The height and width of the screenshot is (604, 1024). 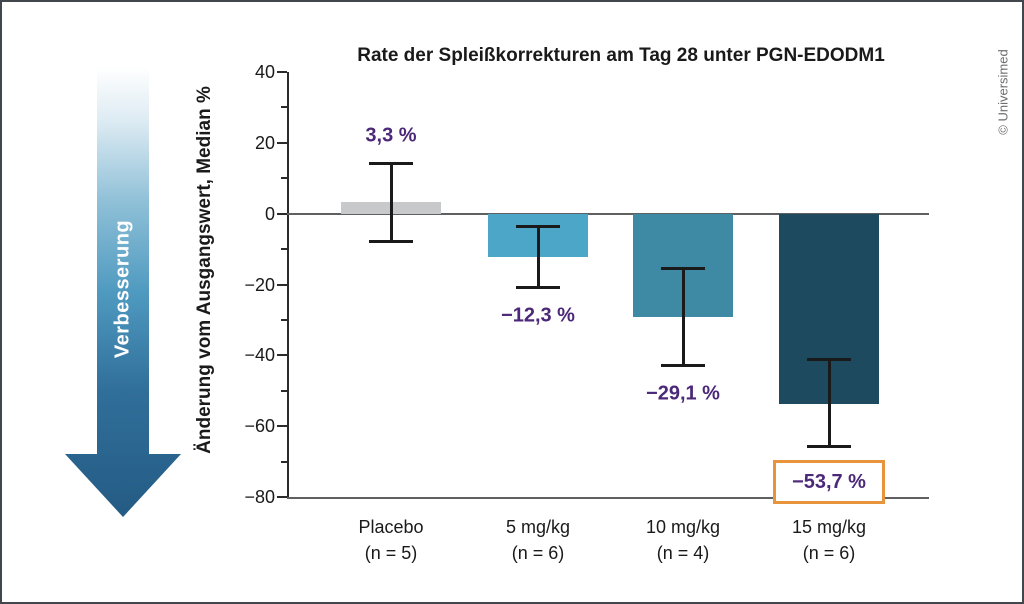 What do you see at coordinates (391, 540) in the screenshot?
I see `x-category-label: Placebo (n = 5)` at bounding box center [391, 540].